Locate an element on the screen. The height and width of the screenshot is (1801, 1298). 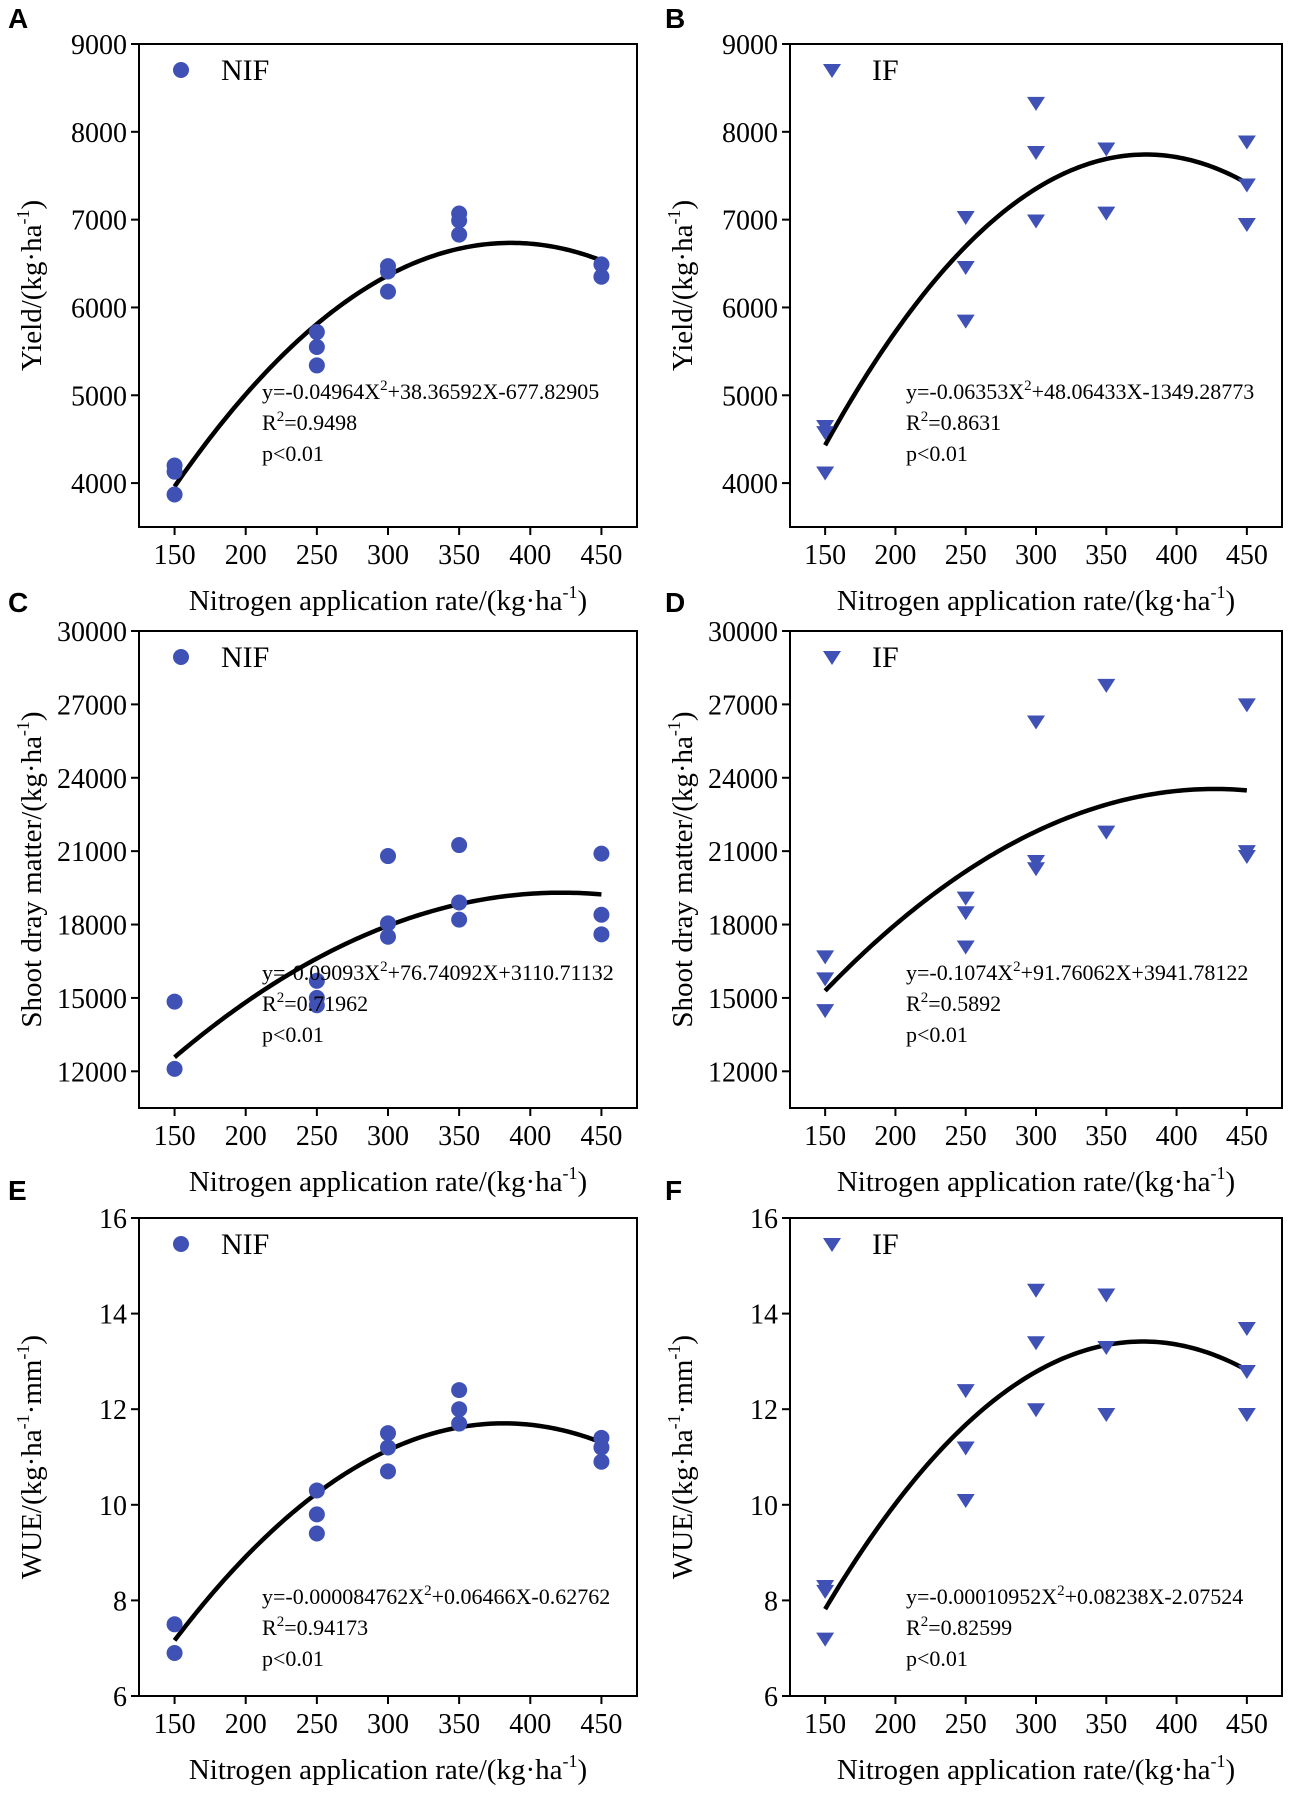
y-tick-label: 12000 is located at coordinates (743, 1072).